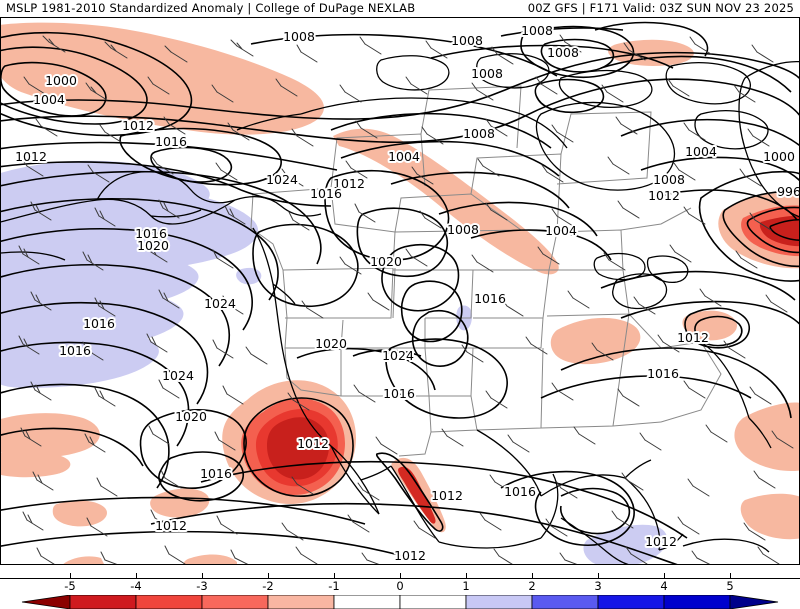 The image size is (800, 609). I want to click on colorbar-tick-label: 3, so click(598, 586).